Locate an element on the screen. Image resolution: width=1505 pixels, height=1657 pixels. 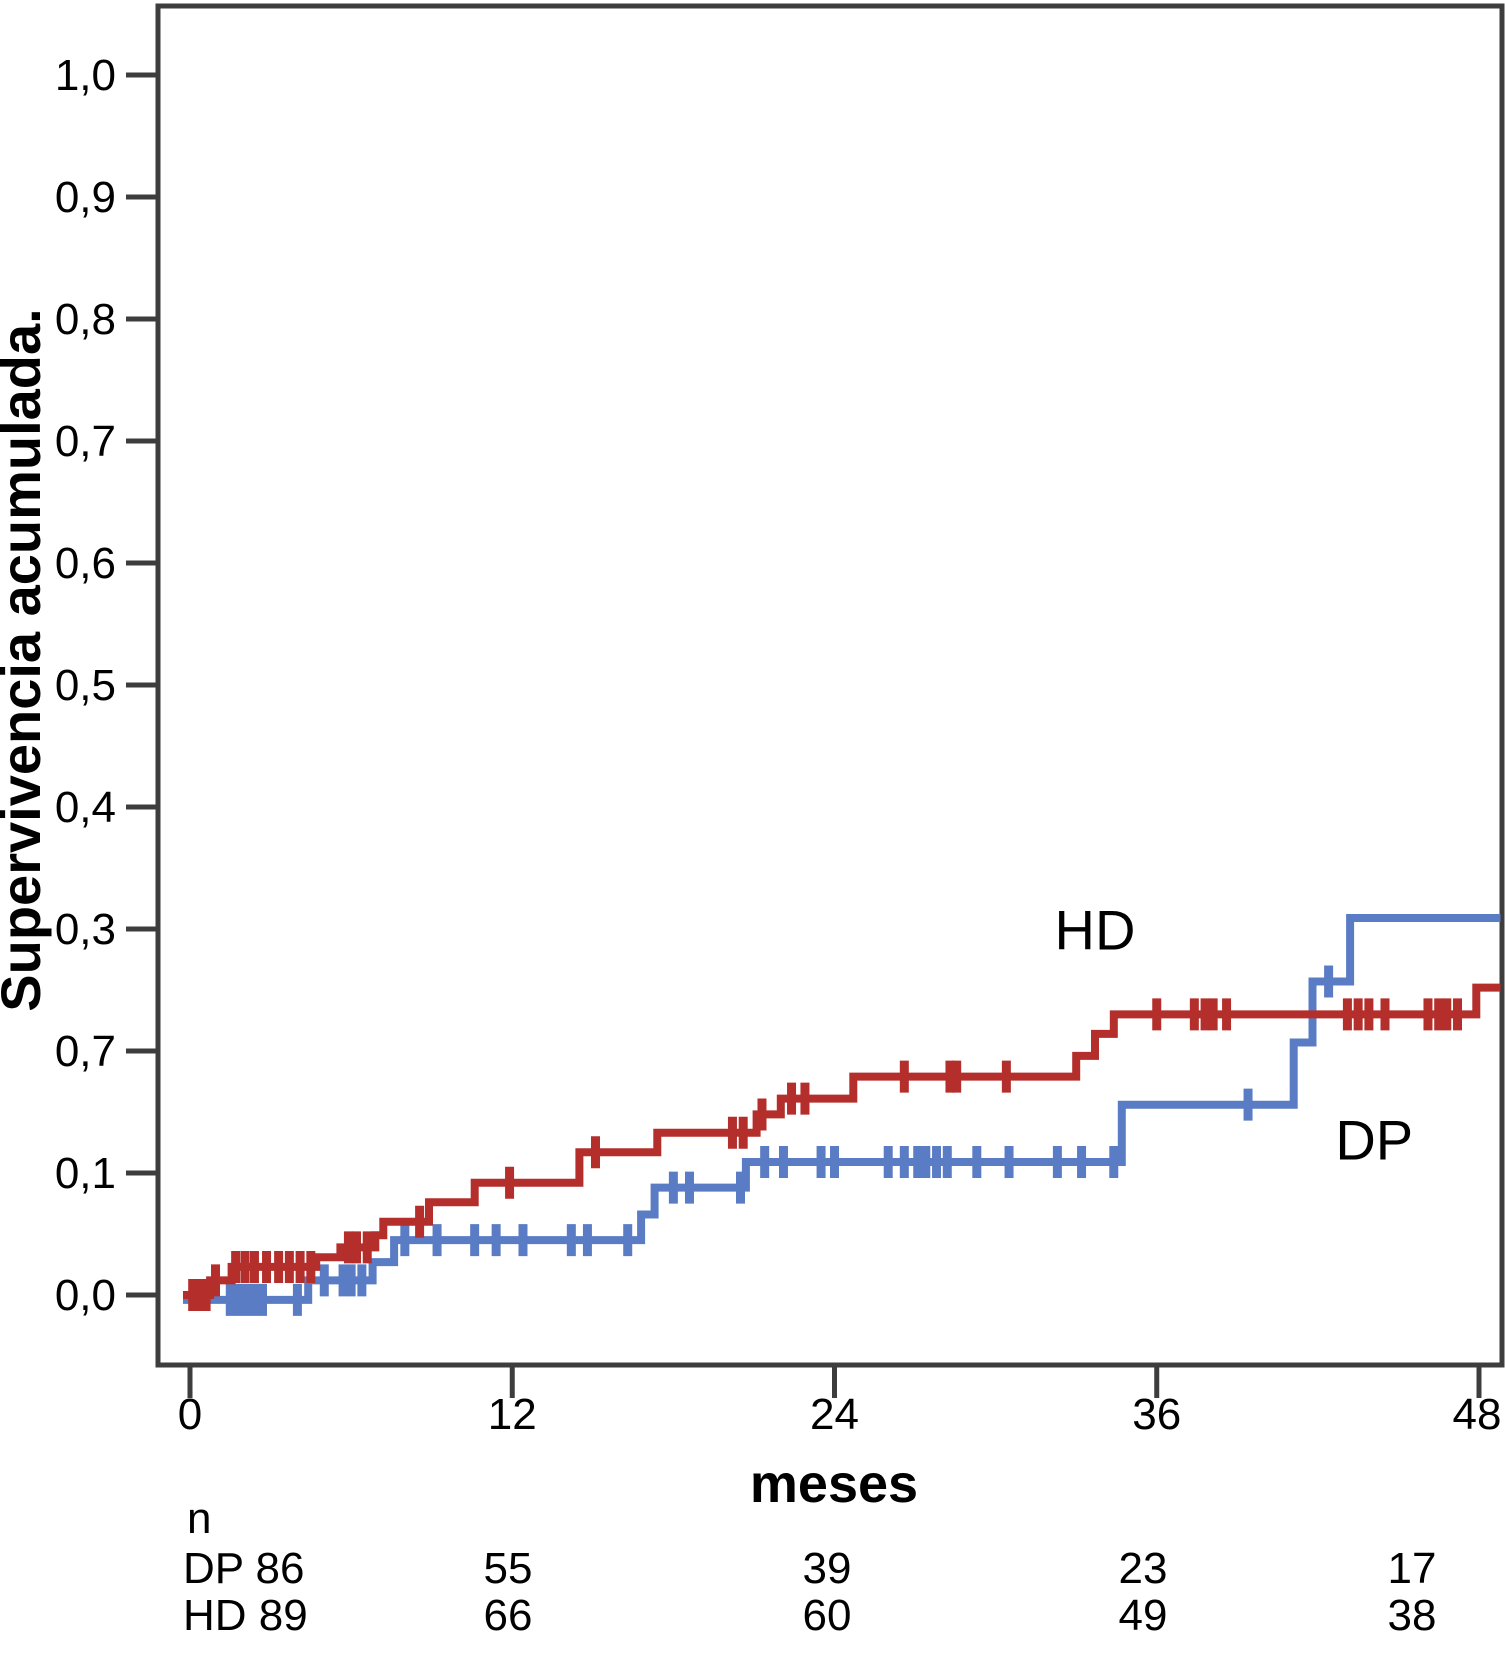
risk-count-dp-3: 17 is located at coordinates (1412, 1568).